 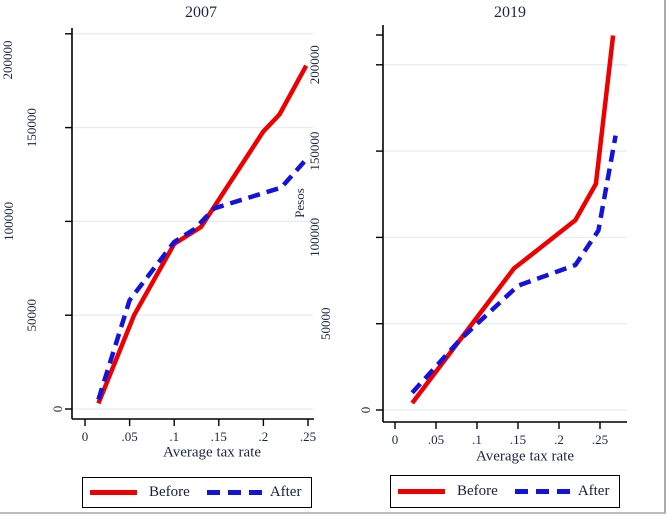 What do you see at coordinates (314, 151) in the screenshot?
I see `panel1-ytick-label-150000: 150000` at bounding box center [314, 151].